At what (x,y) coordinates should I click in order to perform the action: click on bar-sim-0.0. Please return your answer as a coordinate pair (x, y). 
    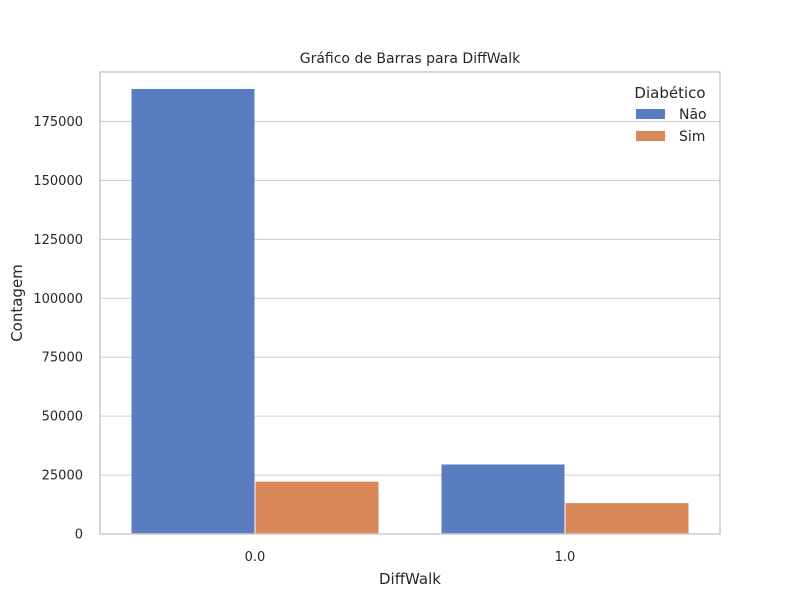
    Looking at the image, I should click on (317, 507).